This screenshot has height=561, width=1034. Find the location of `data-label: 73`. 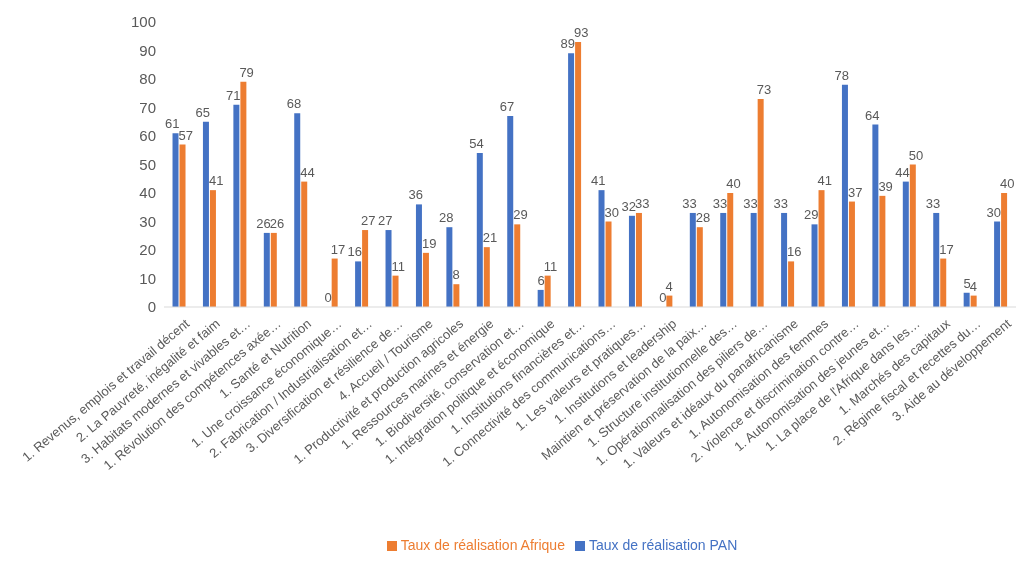

data-label: 73 is located at coordinates (764, 89).